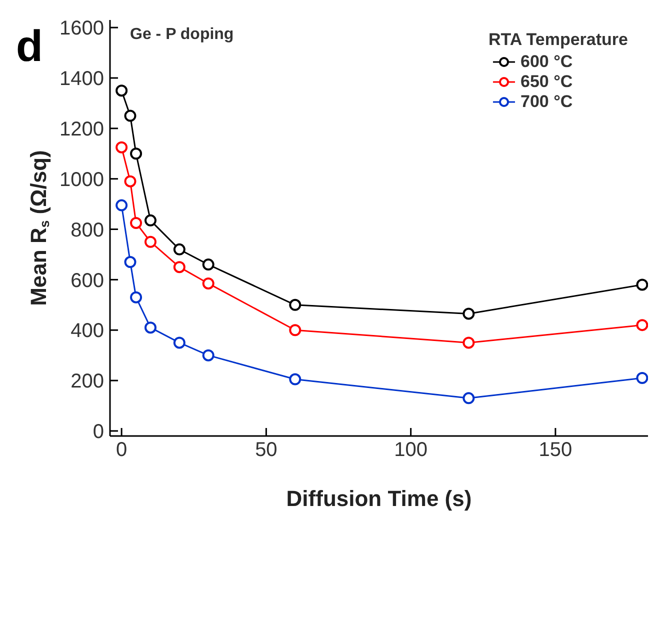 The width and height of the screenshot is (662, 619). I want to click on legend-label: 700 °C, so click(546, 102).